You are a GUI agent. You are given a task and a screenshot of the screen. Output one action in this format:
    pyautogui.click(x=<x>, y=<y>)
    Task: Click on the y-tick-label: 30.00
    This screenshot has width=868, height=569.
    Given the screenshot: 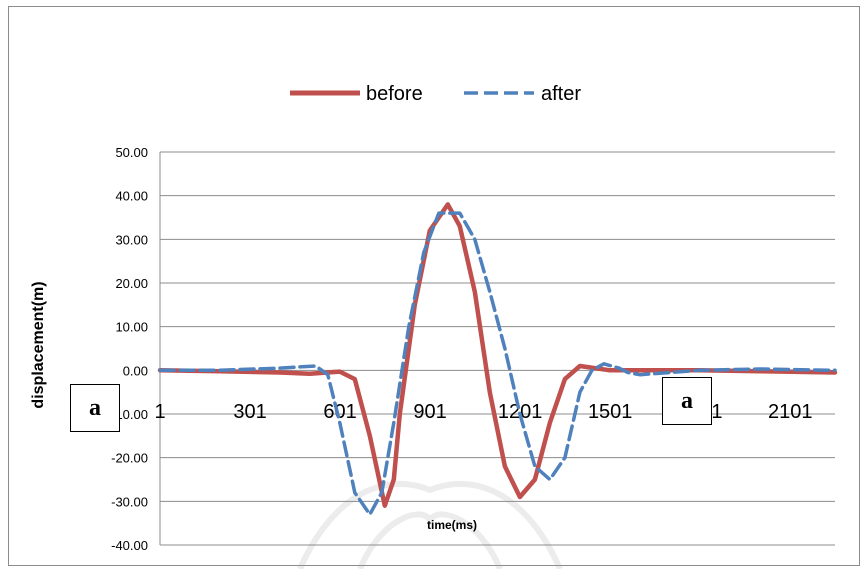 What is the action you would take?
    pyautogui.click(x=131, y=239)
    